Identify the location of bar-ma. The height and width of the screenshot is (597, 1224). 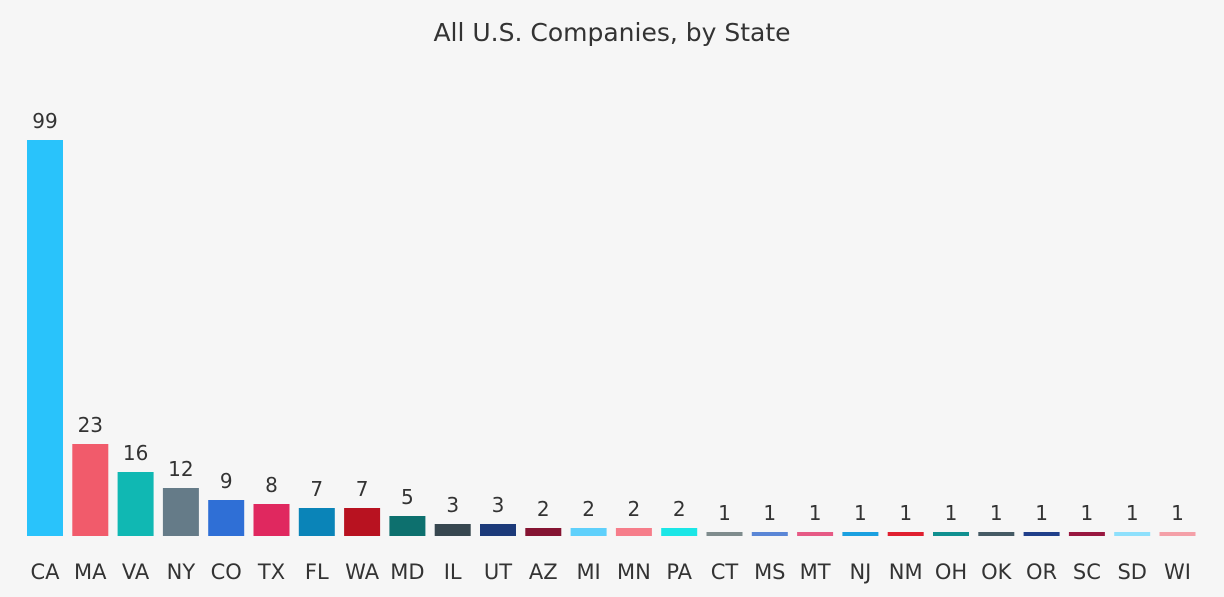
(90, 490).